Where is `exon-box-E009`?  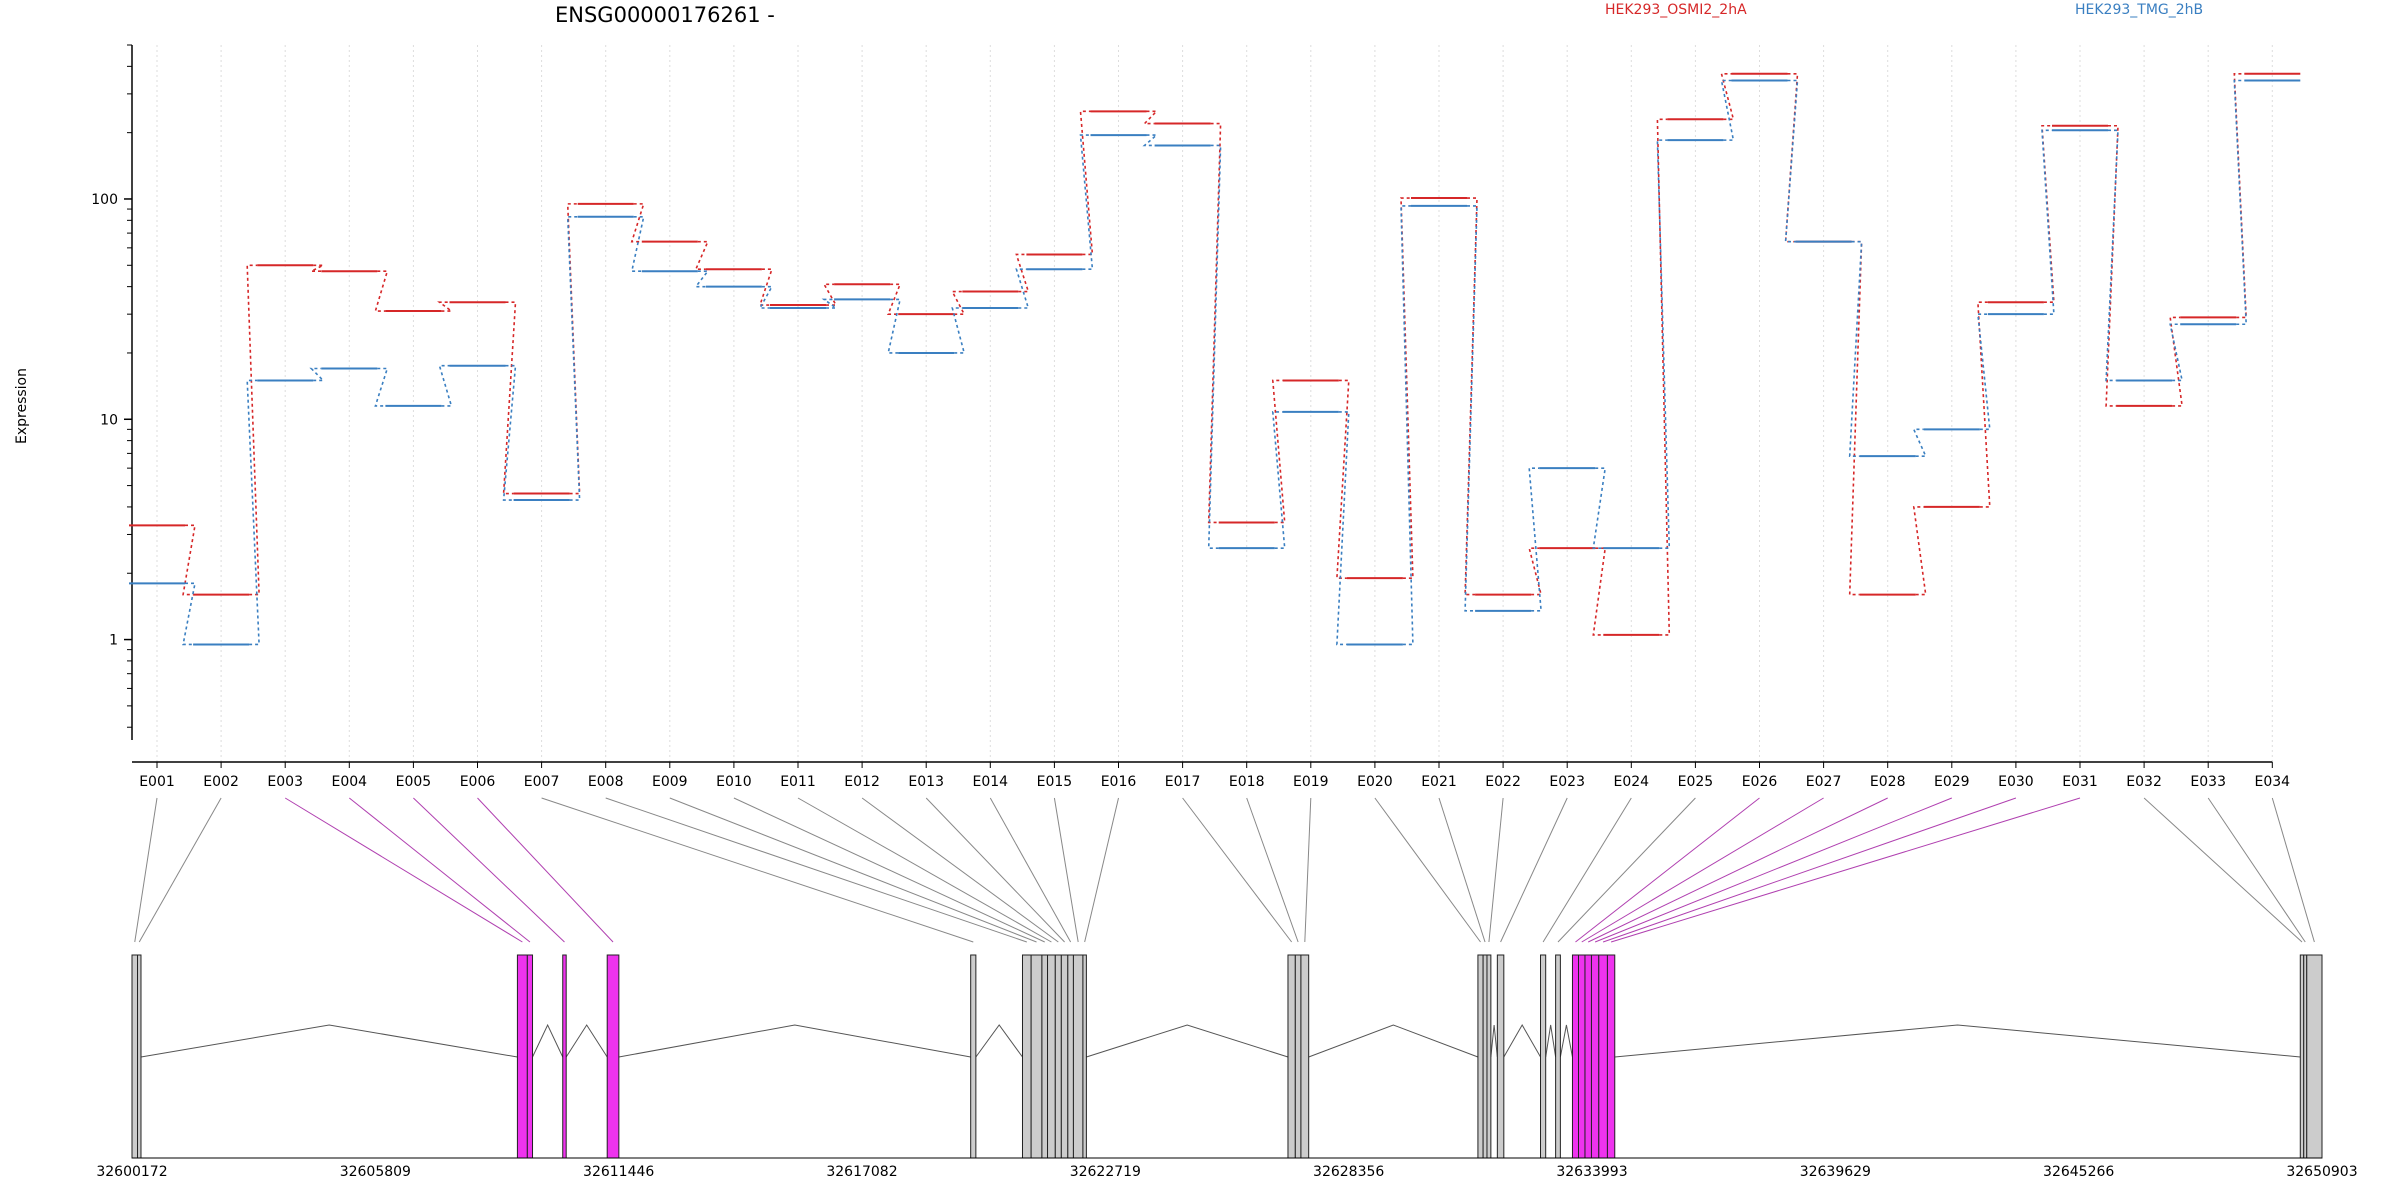
exon-box-E009 is located at coordinates (1036, 1056).